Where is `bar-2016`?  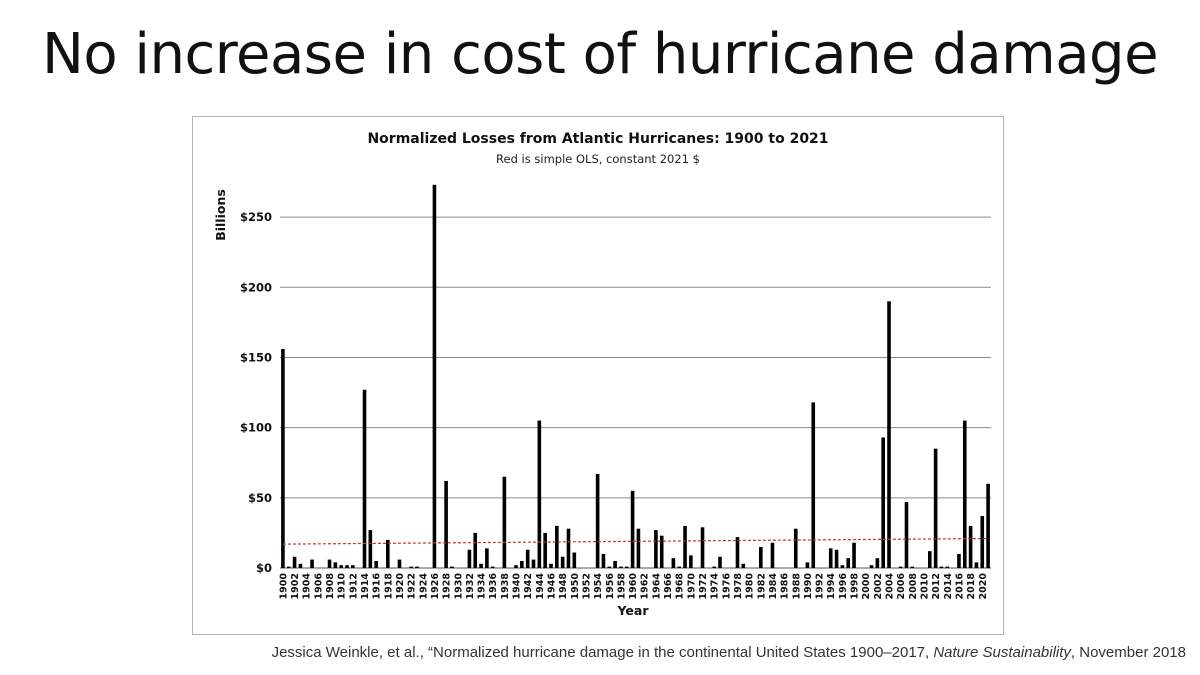 bar-2016 is located at coordinates (959, 560).